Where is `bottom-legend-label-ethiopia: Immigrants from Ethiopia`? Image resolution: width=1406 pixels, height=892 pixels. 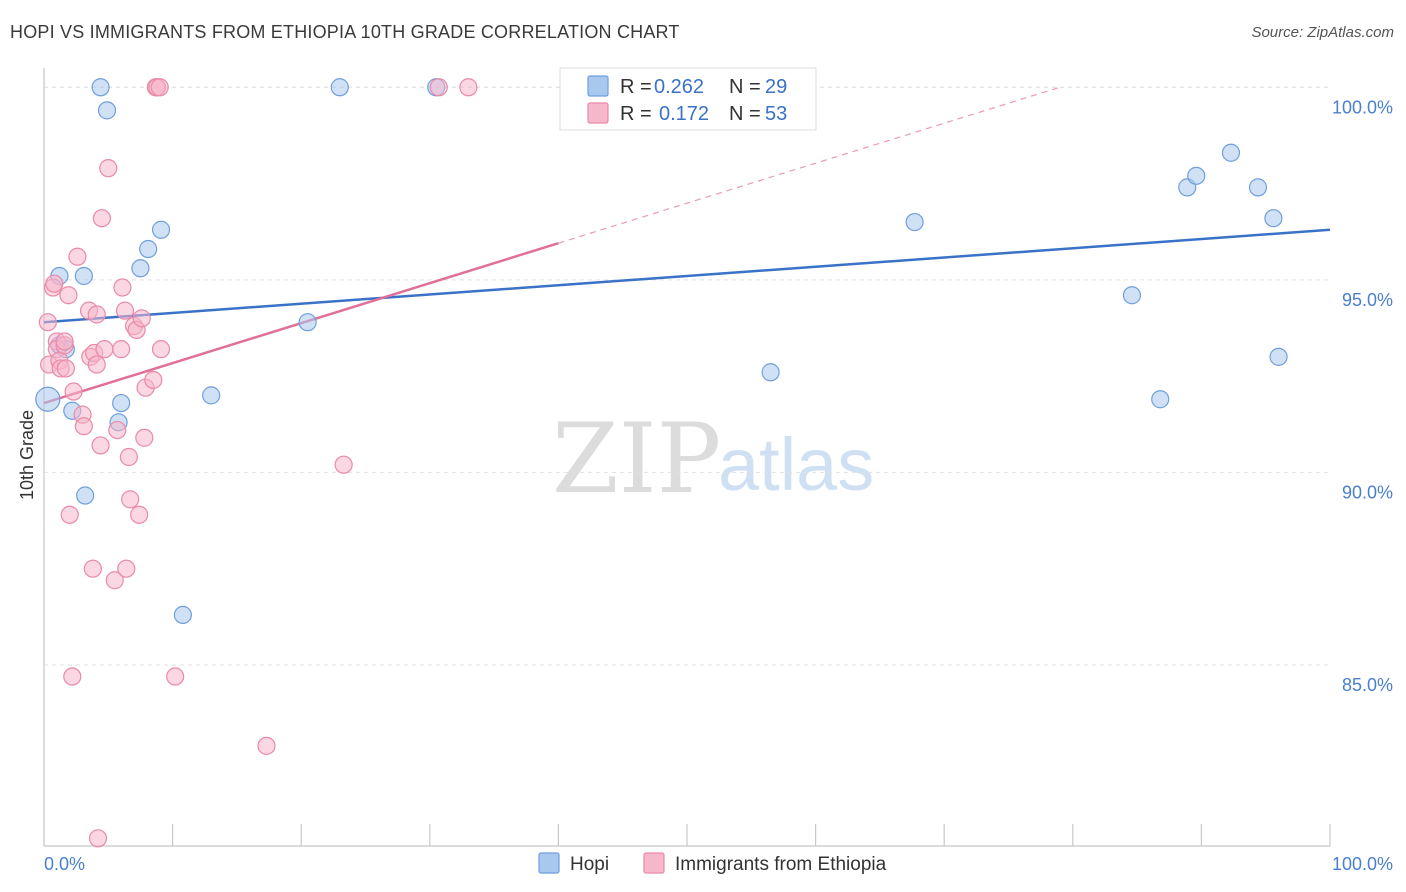 bottom-legend-label-ethiopia: Immigrants from Ethiopia is located at coordinates (781, 864).